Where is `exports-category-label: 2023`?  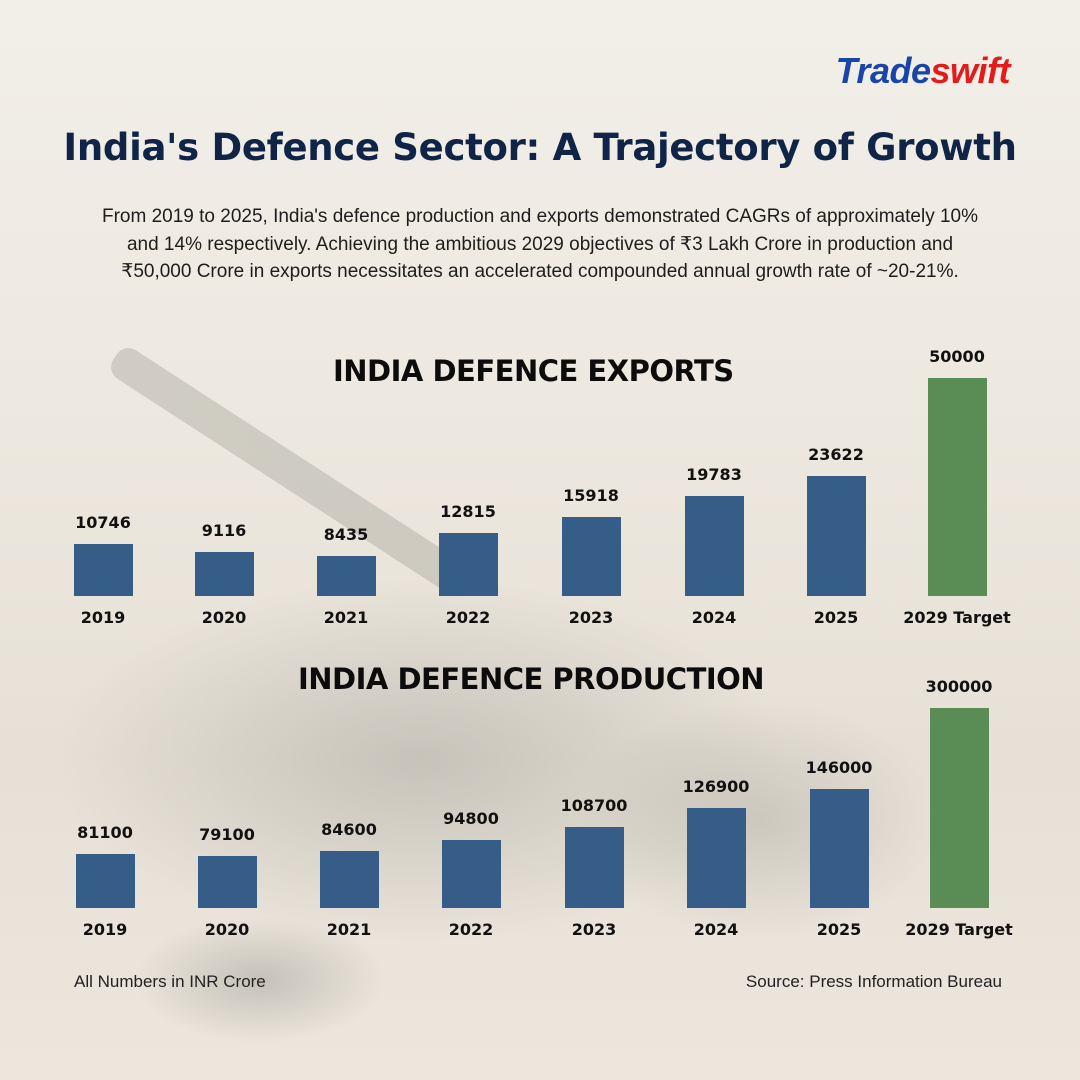
exports-category-label: 2023 is located at coordinates (591, 617).